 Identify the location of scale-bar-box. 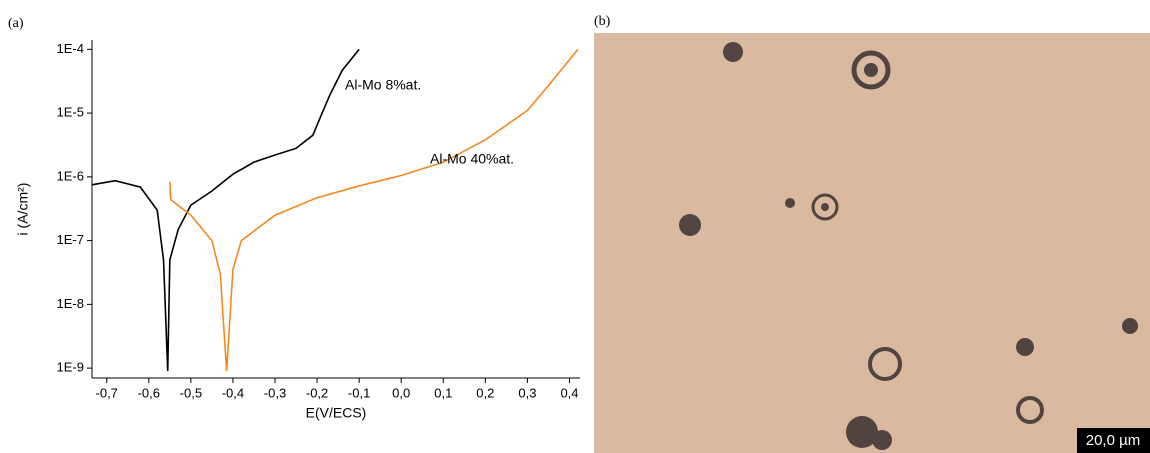
(1113, 440).